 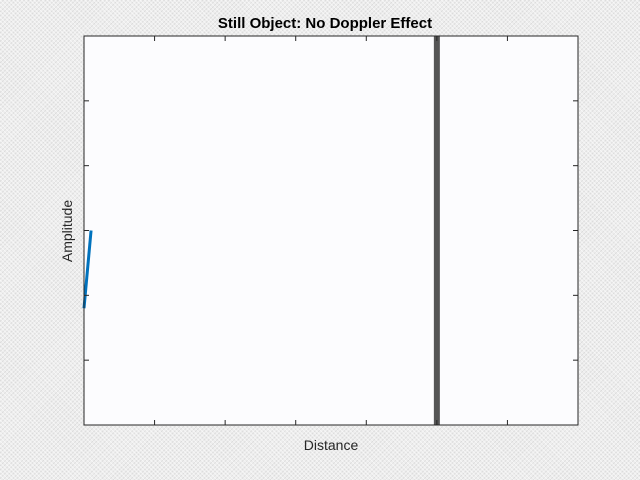 I want to click on chart-title: Still Object: No Doppler Effect, so click(x=325, y=23).